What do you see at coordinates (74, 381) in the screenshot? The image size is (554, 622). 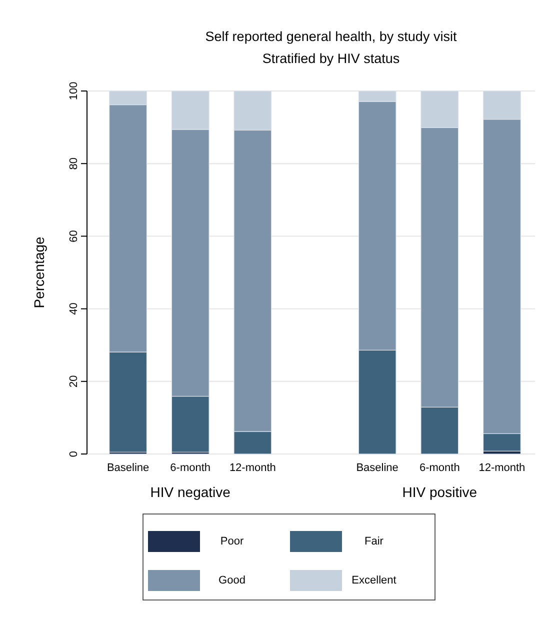 I see `y-tick-label: 20` at bounding box center [74, 381].